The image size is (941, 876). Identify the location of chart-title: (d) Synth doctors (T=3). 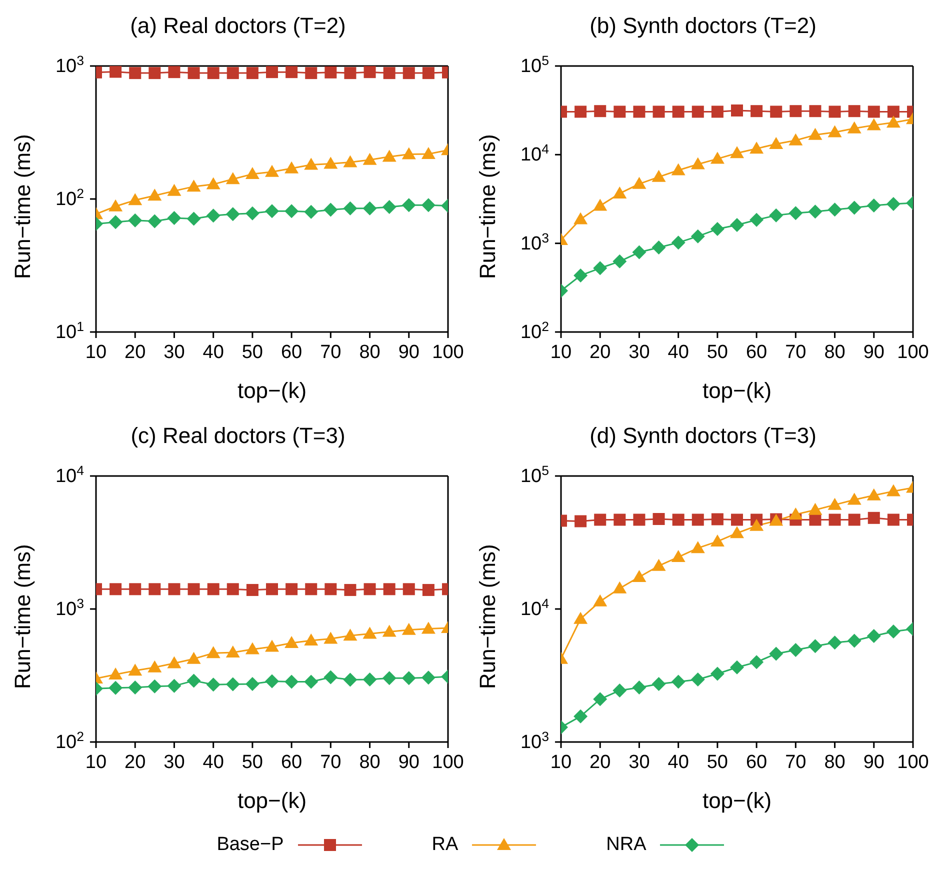
(703, 436).